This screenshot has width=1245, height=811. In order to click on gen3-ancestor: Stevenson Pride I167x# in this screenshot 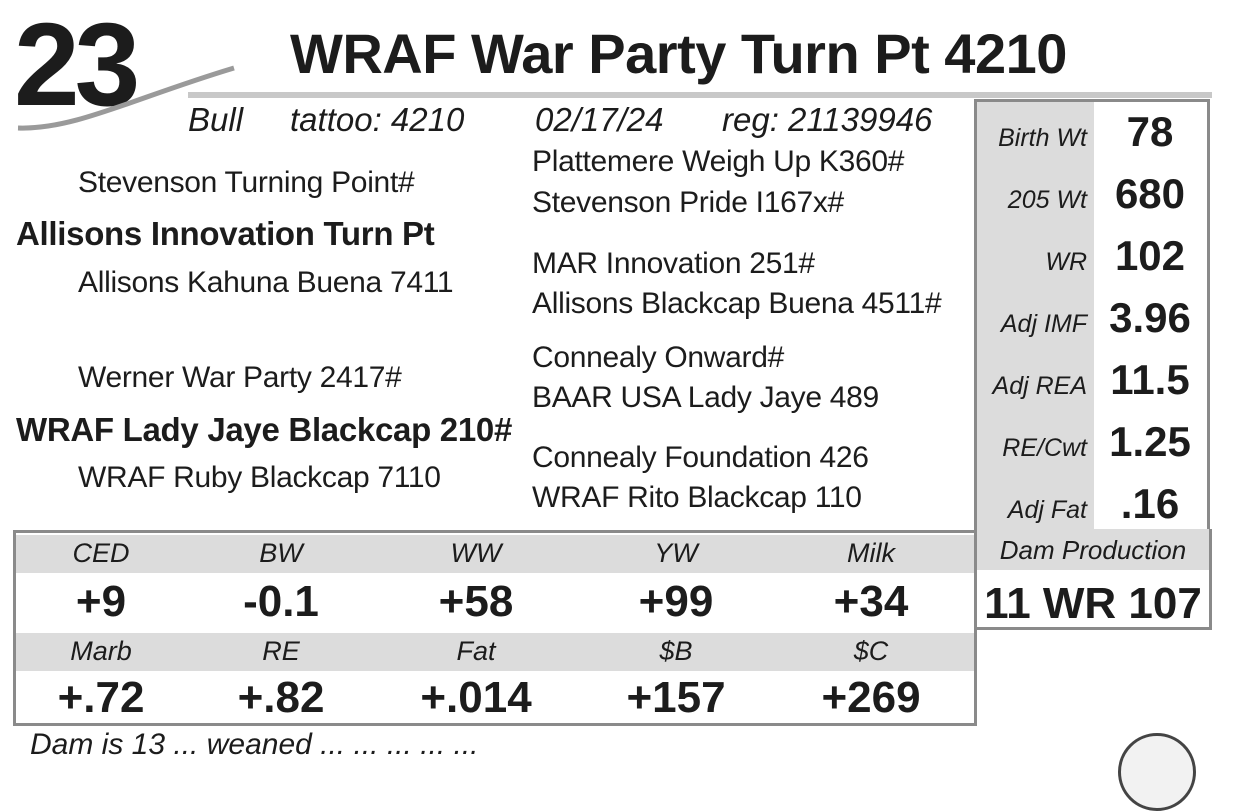, I will do `click(688, 202)`.